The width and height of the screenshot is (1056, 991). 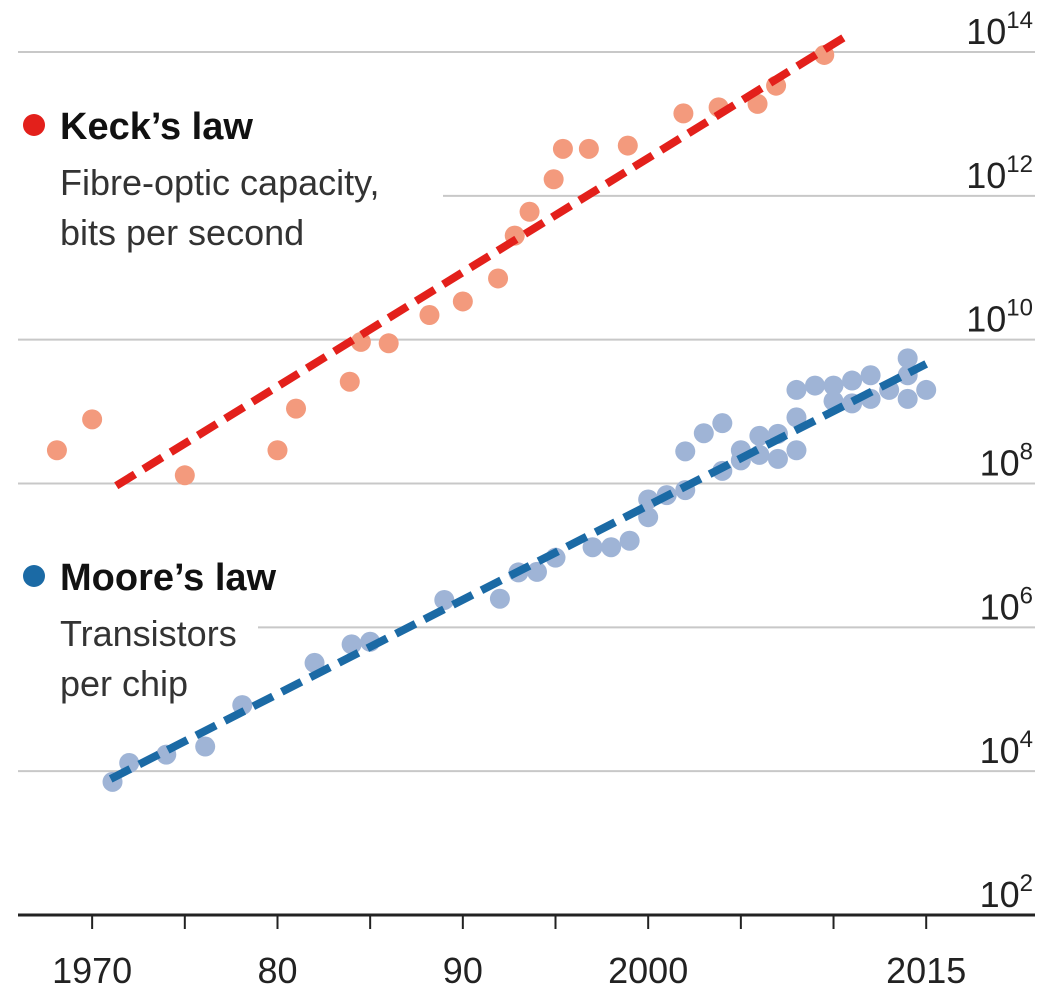 What do you see at coordinates (463, 970) in the screenshot?
I see `x-tick-label: 90` at bounding box center [463, 970].